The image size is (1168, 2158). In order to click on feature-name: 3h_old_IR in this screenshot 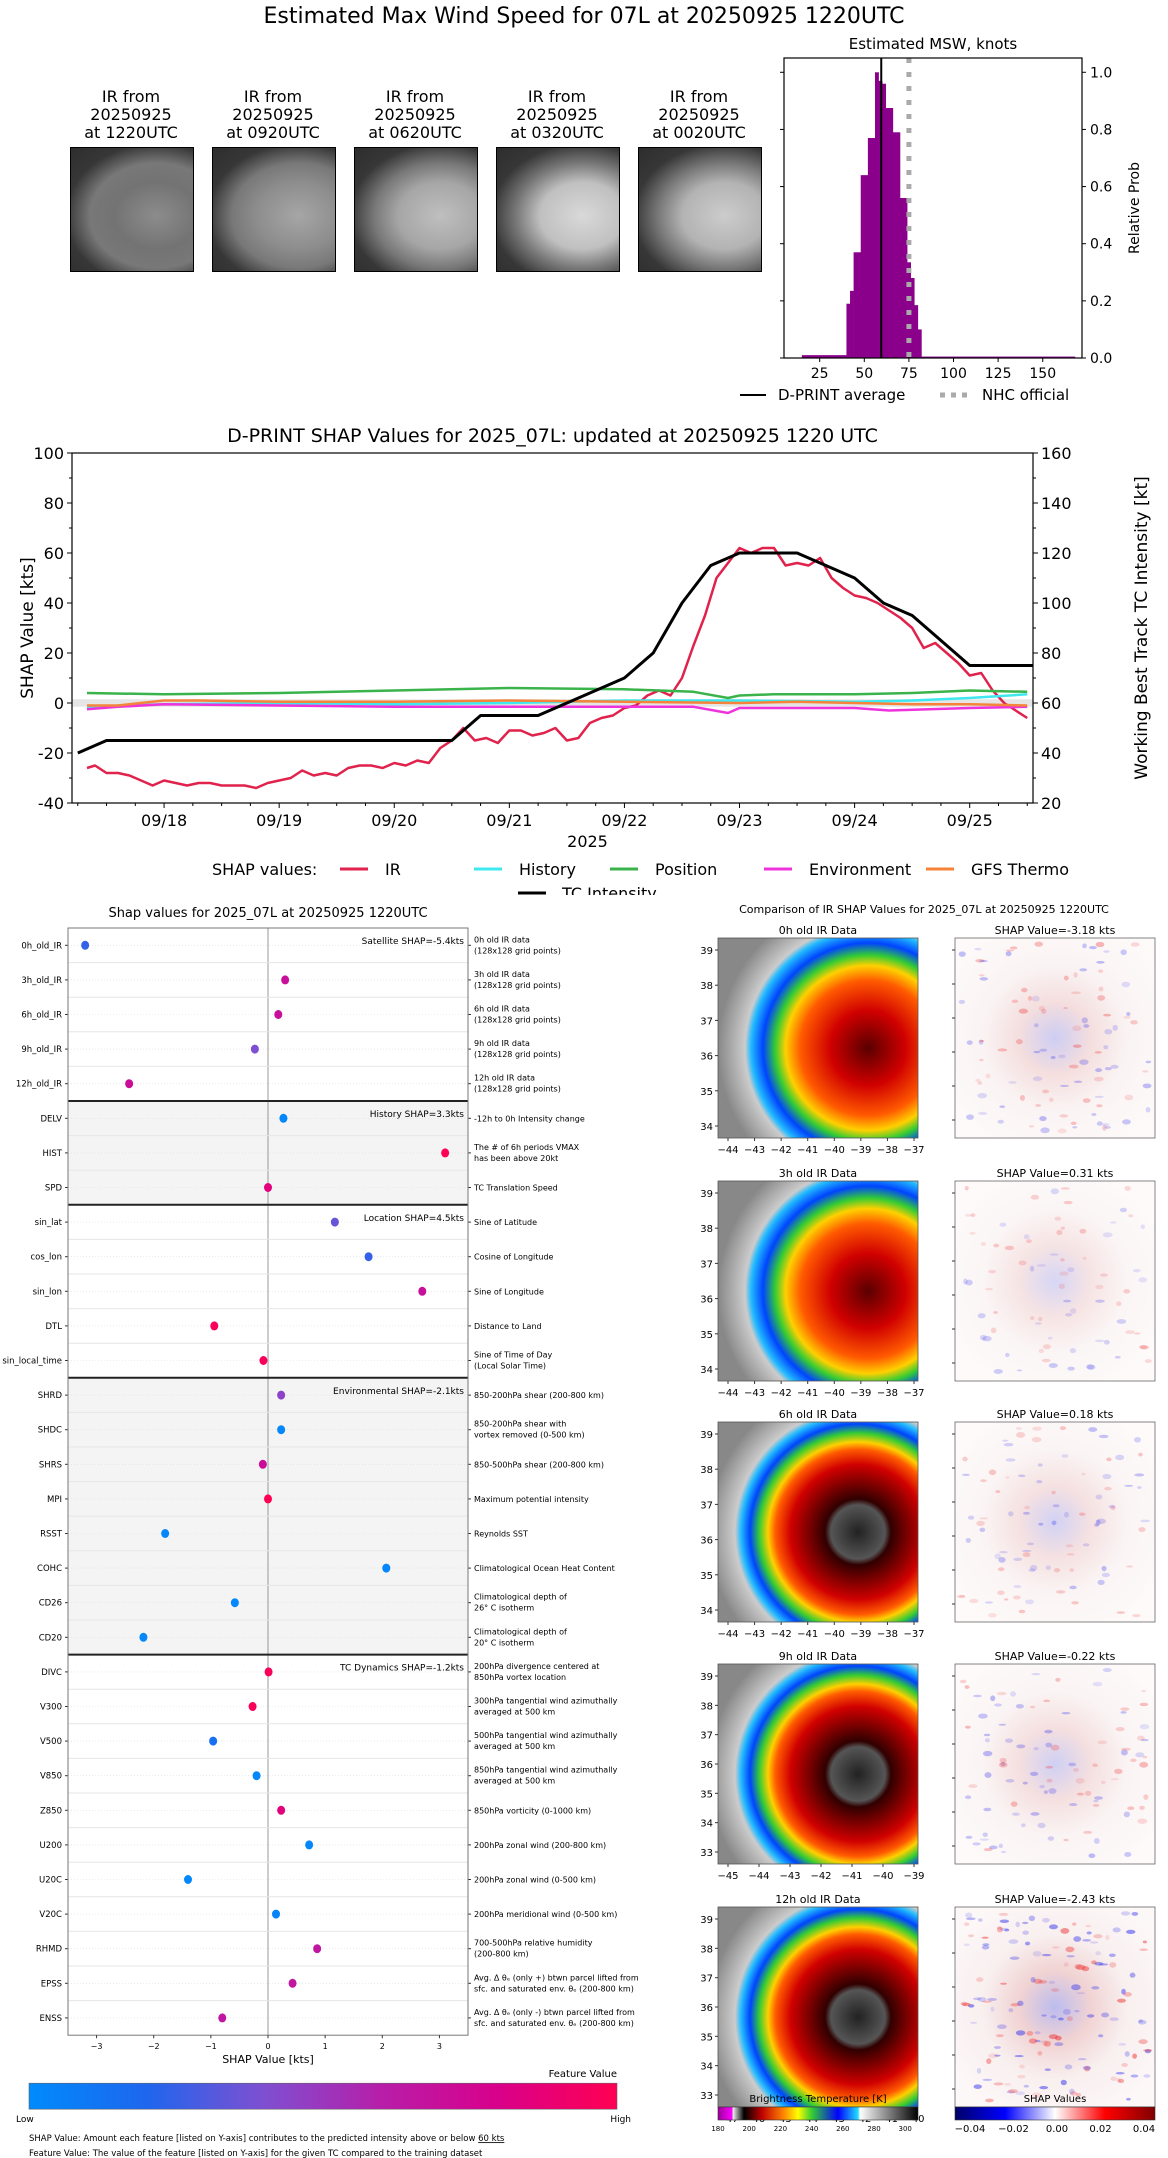, I will do `click(41, 981)`.